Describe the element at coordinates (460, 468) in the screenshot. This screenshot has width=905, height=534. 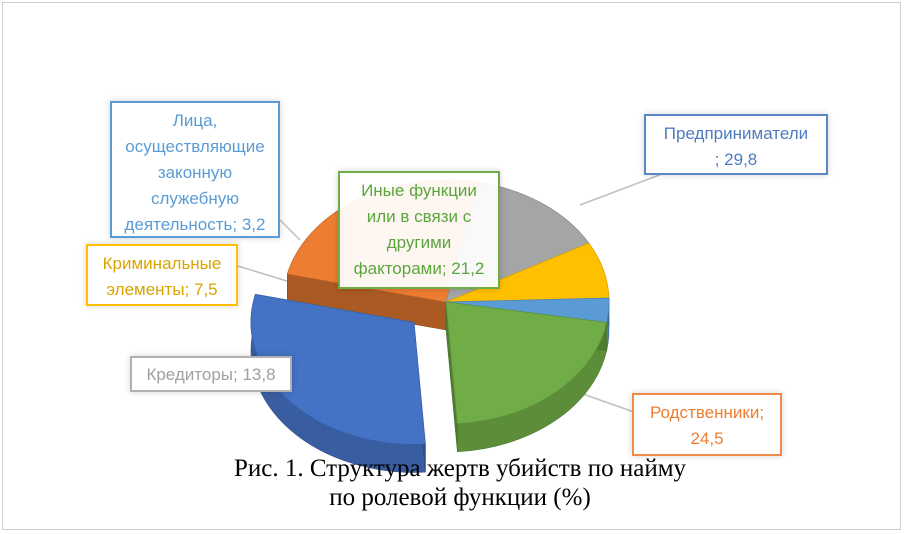
I see `figure-caption-line-1: Рис. 1. Структура жертв убийств по найму` at that location.